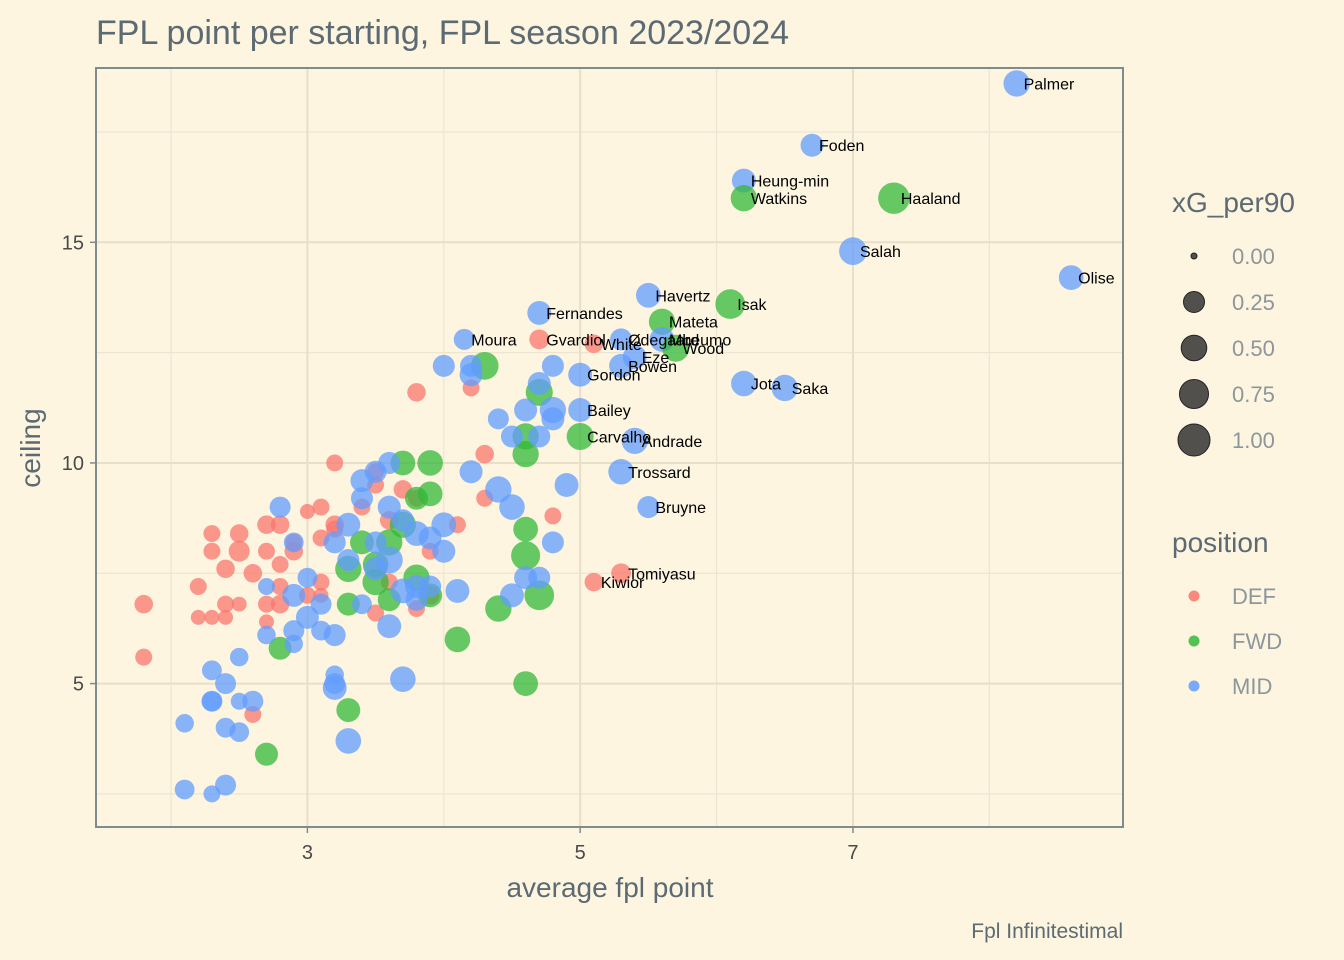 Image resolution: width=1344 pixels, height=960 pixels. I want to click on point-label: Heung-min, so click(790, 182).